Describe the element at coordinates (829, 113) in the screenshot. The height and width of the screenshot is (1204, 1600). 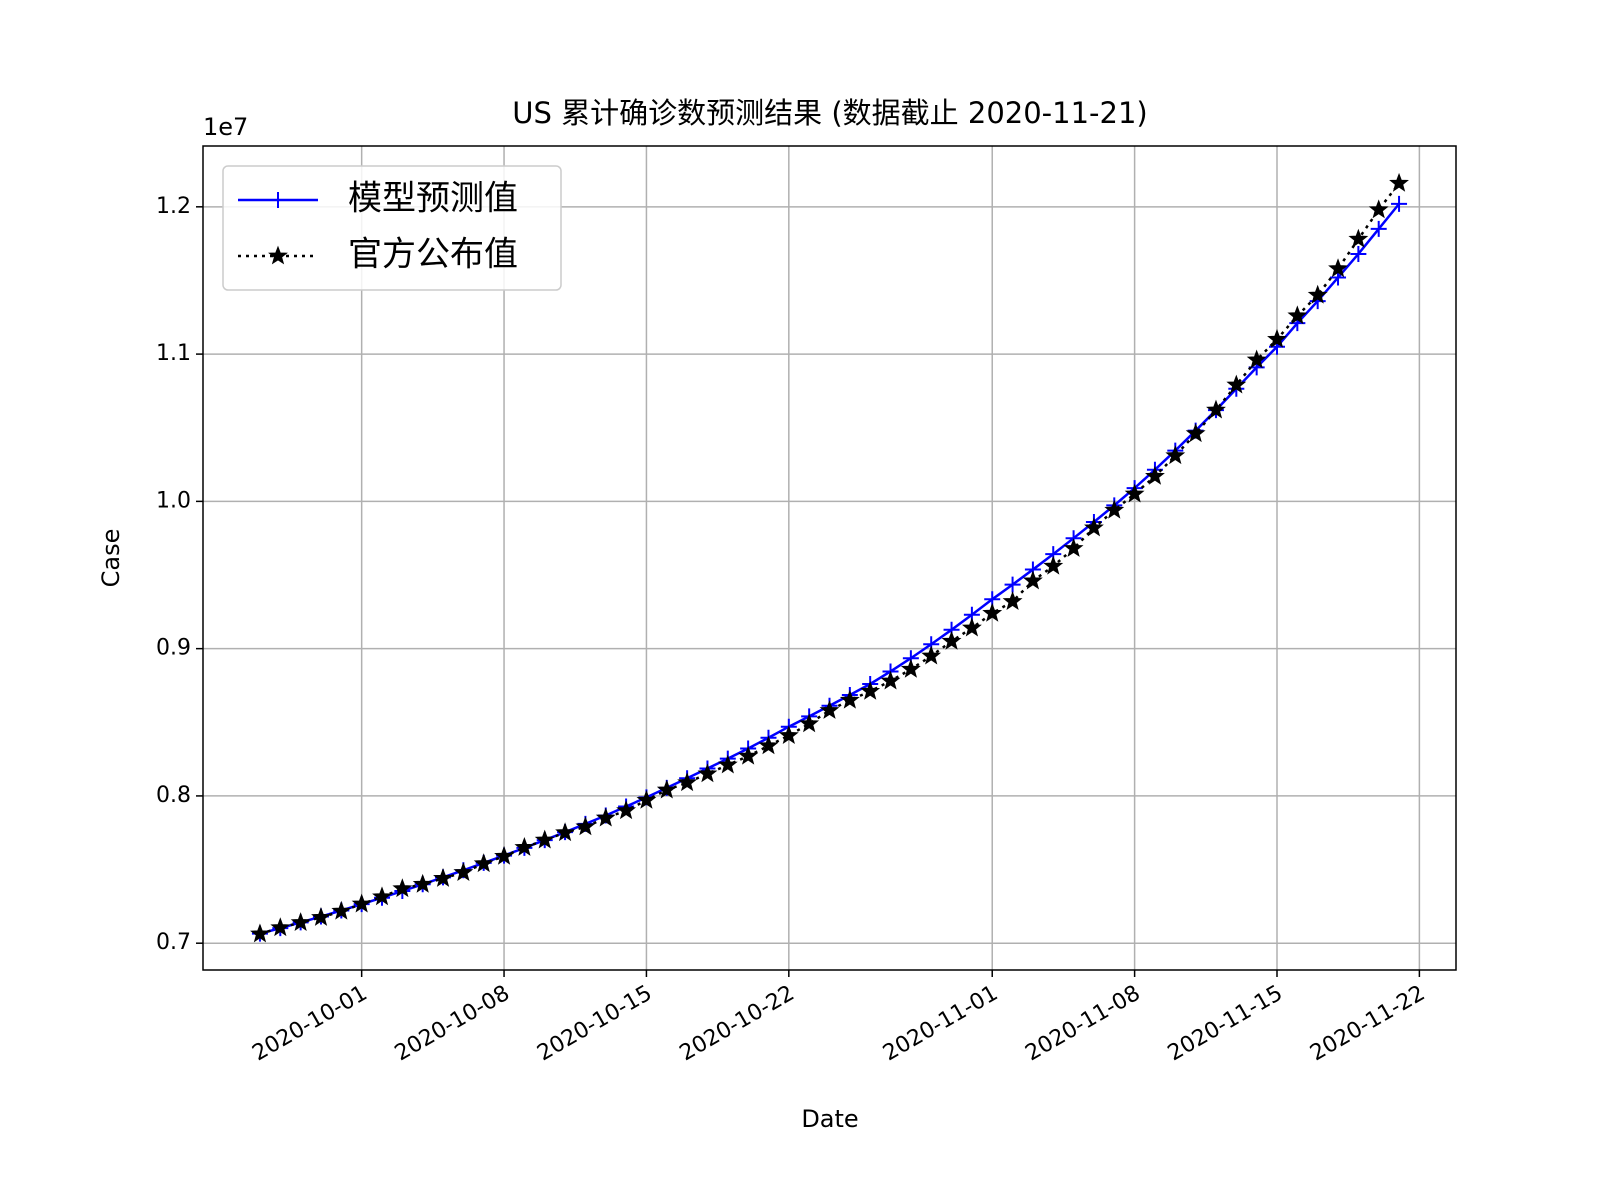
I see `chart-title: US 累计确诊数预测结果 (数据截止 2020-11-21)` at that location.